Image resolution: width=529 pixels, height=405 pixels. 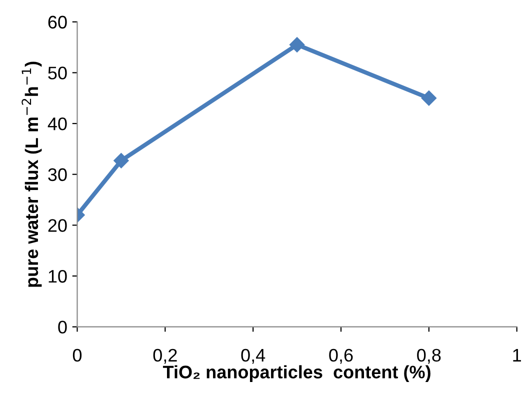 What do you see at coordinates (341, 356) in the screenshot?
I see `x-tick-label: 0,6` at bounding box center [341, 356].